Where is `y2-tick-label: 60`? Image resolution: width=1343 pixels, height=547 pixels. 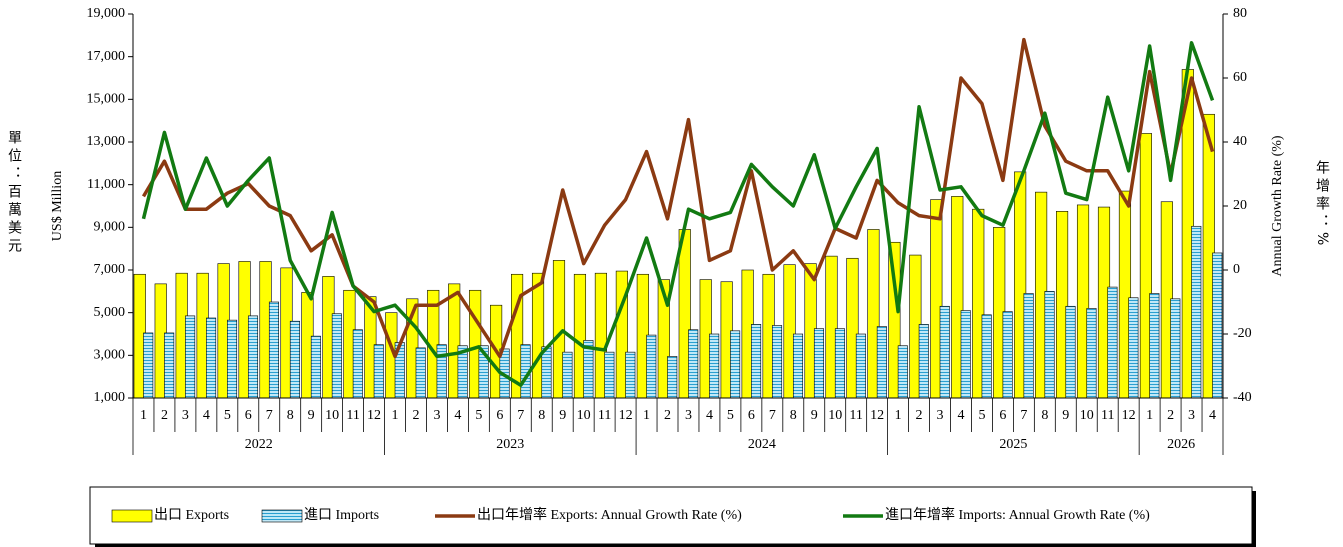
y2-tick-label: 60 is located at coordinates (1240, 77).